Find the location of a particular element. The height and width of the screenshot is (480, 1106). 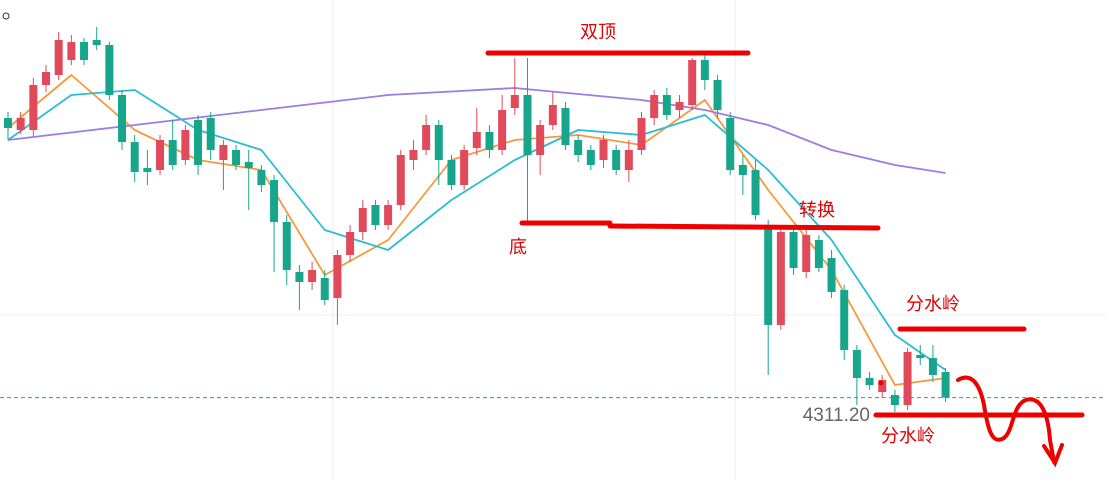

annotation: 双顶 is located at coordinates (598, 32).